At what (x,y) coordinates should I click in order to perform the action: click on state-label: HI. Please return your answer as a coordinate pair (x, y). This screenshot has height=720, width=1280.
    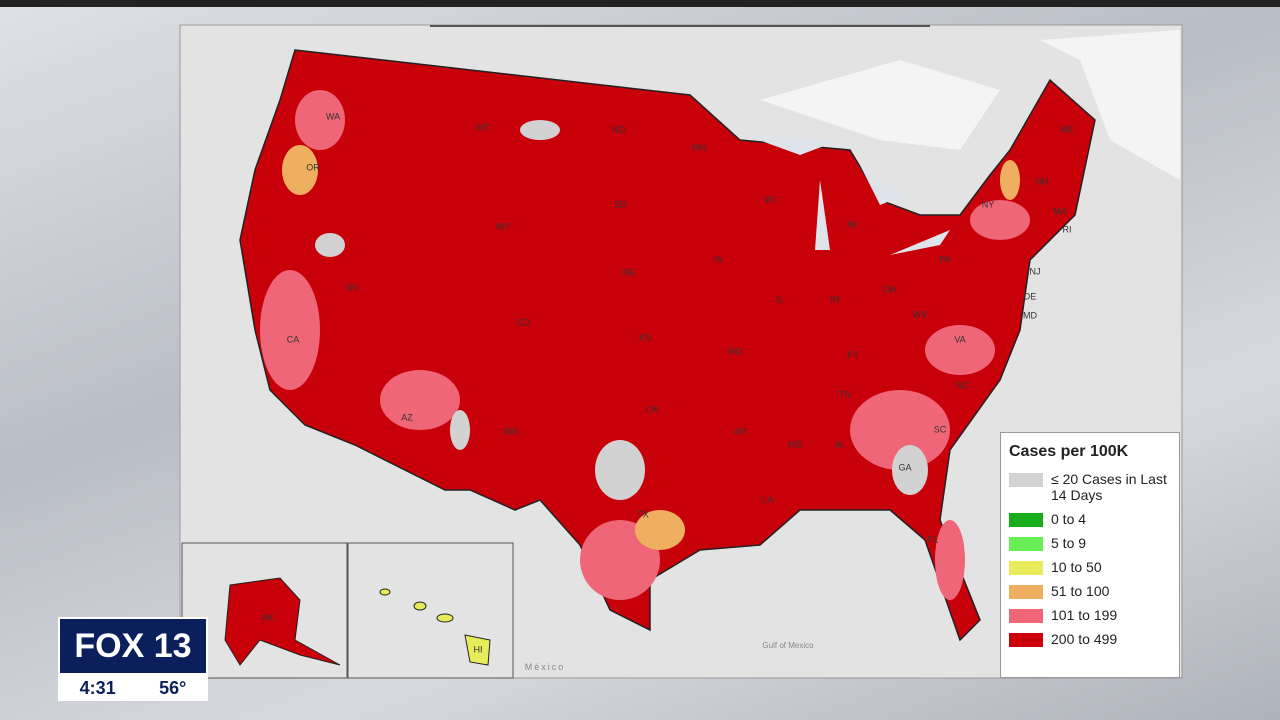
    Looking at the image, I should click on (478, 649).